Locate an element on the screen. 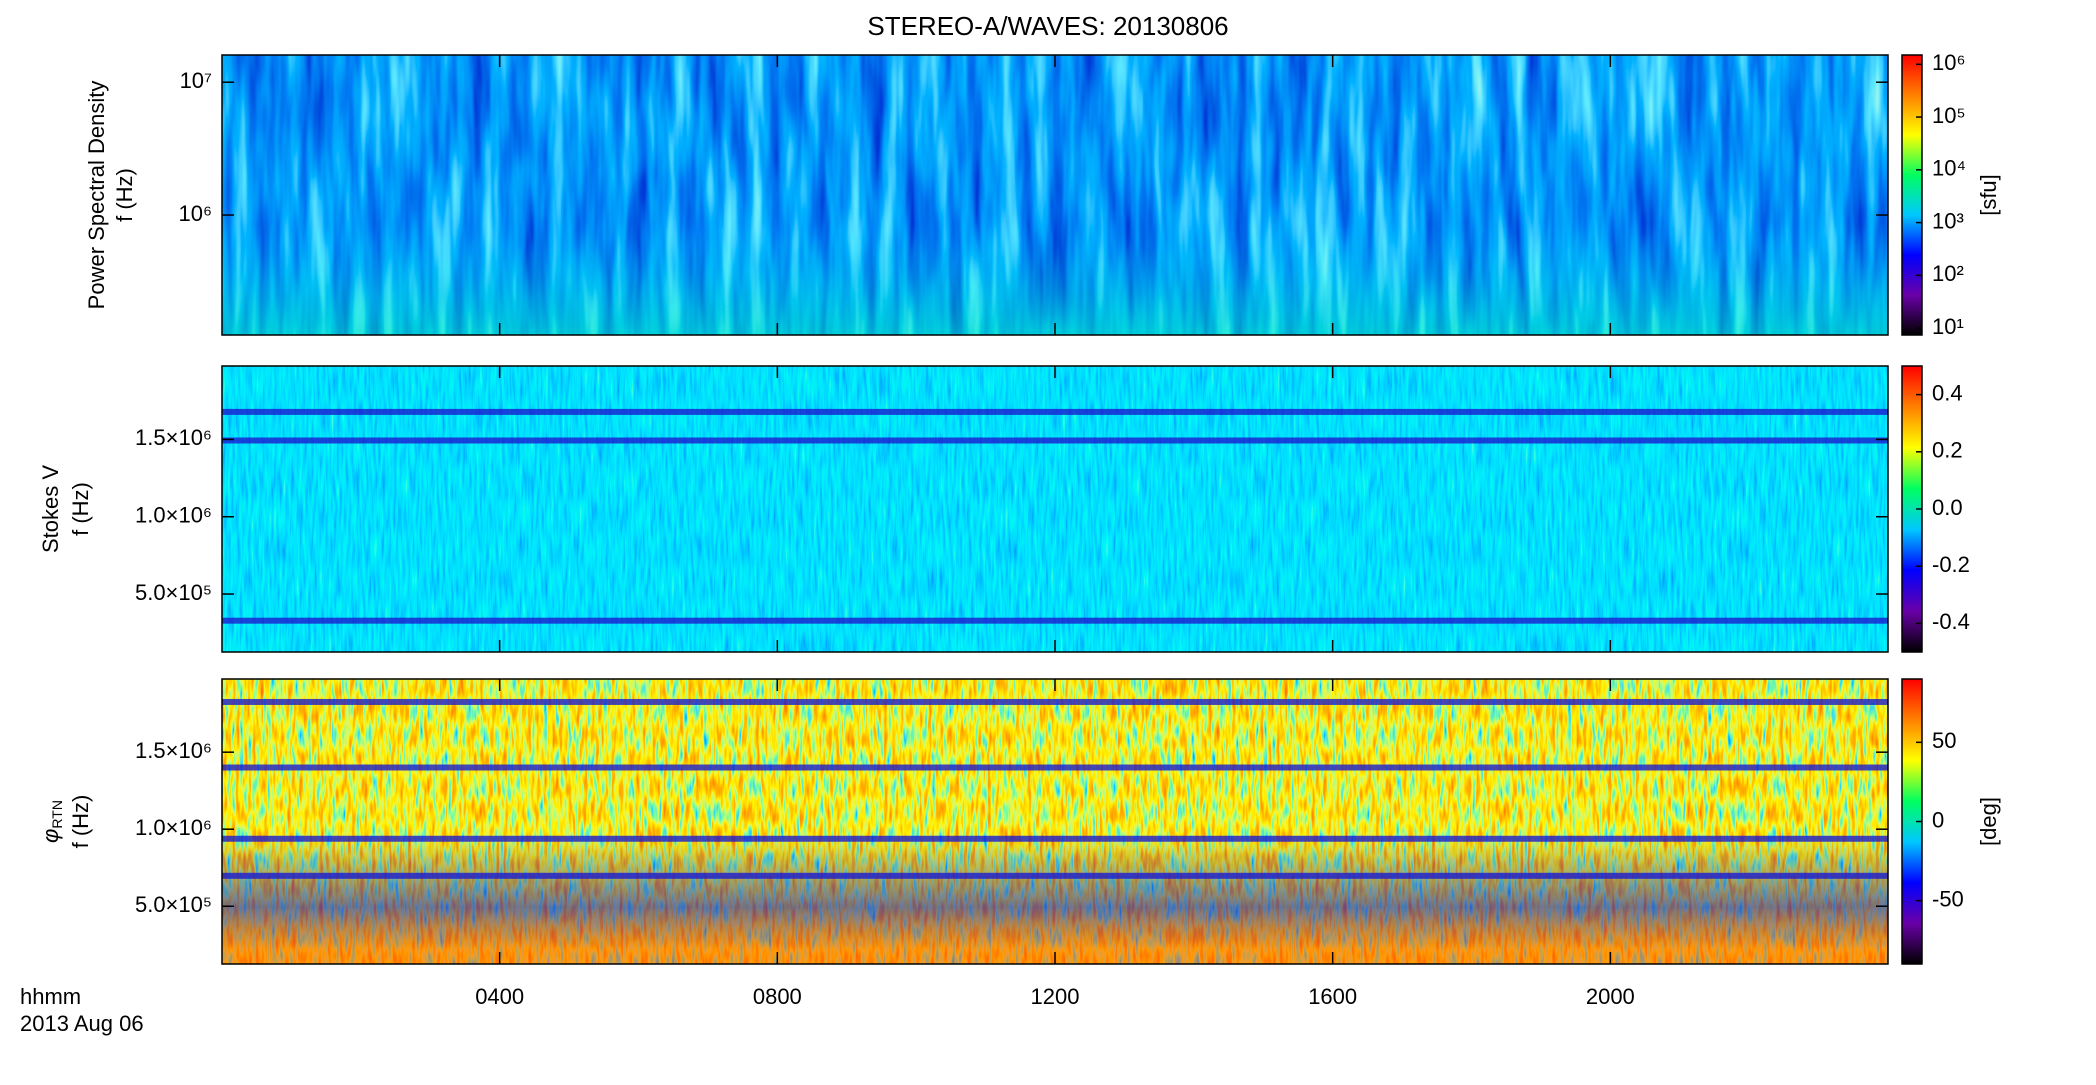  x-axis-label: hhmm is located at coordinates (50, 996).